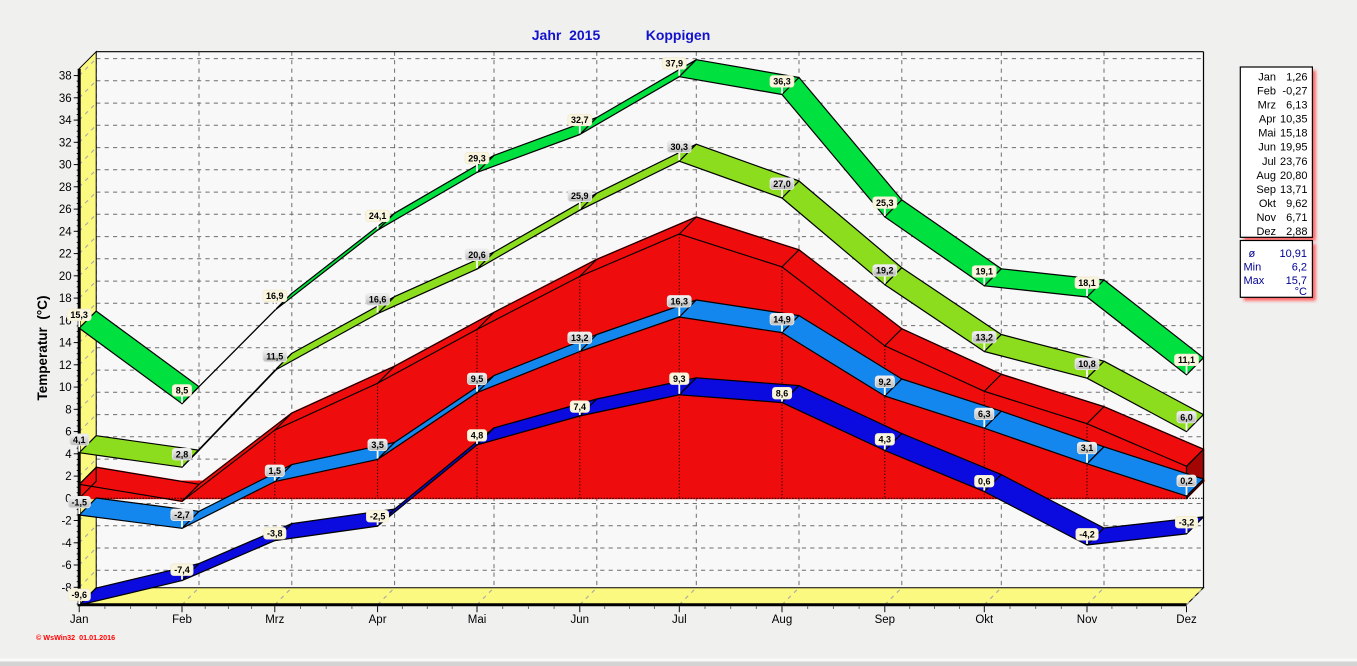  Describe the element at coordinates (477, 379) in the screenshot. I see `svg-text: 9,5` at that location.